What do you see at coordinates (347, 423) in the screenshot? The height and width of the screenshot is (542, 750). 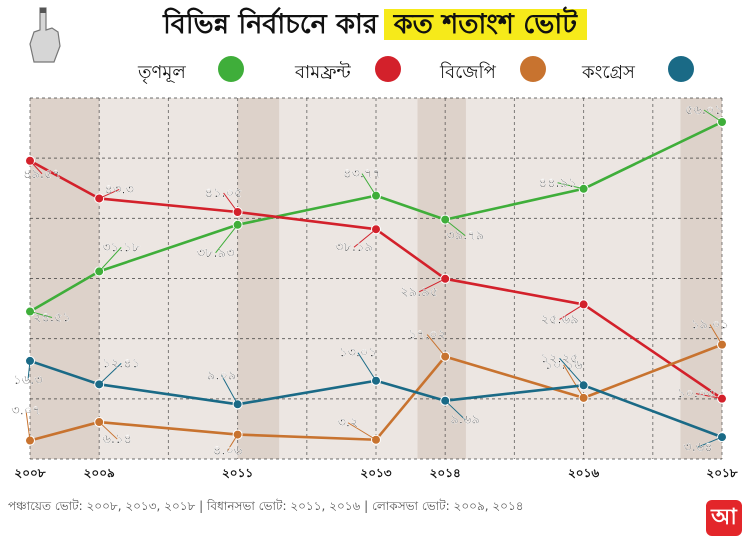 I see `data-label: ৩.২` at bounding box center [347, 423].